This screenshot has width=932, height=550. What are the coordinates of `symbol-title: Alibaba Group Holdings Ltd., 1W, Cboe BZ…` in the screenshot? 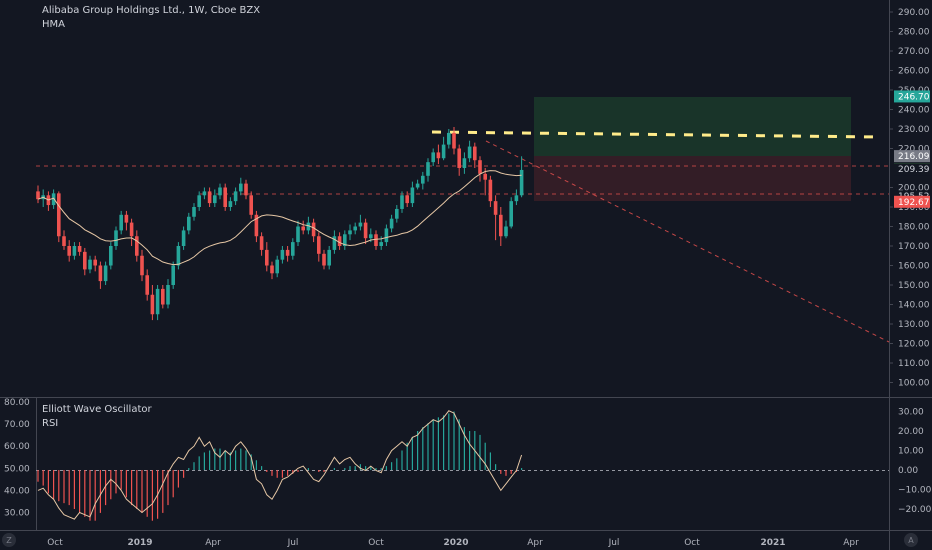 It's located at (151, 10).